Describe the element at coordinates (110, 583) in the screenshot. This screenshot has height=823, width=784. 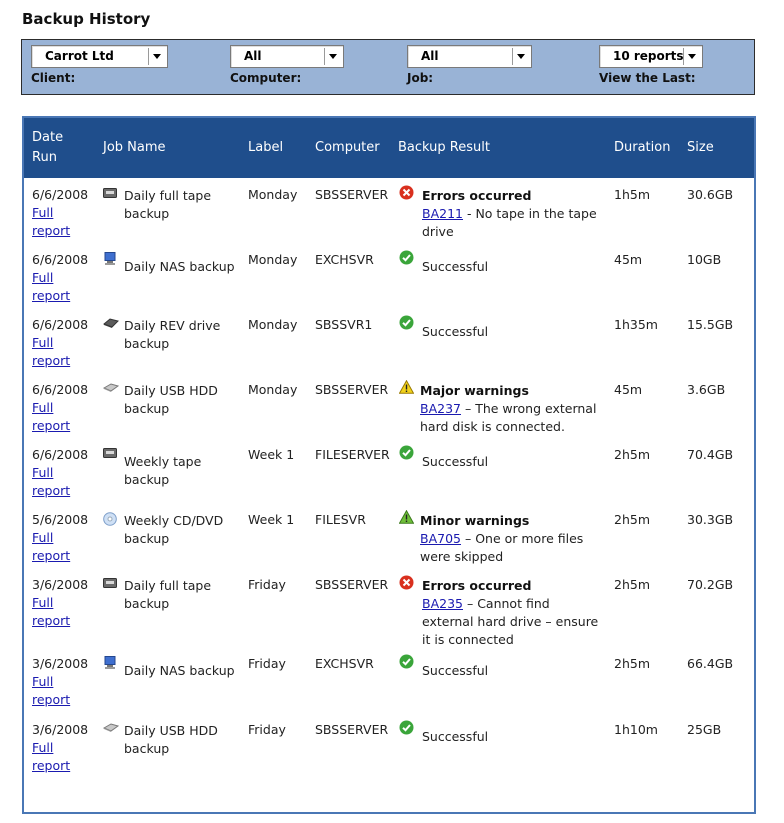
I see `tape-drive-icon` at that location.